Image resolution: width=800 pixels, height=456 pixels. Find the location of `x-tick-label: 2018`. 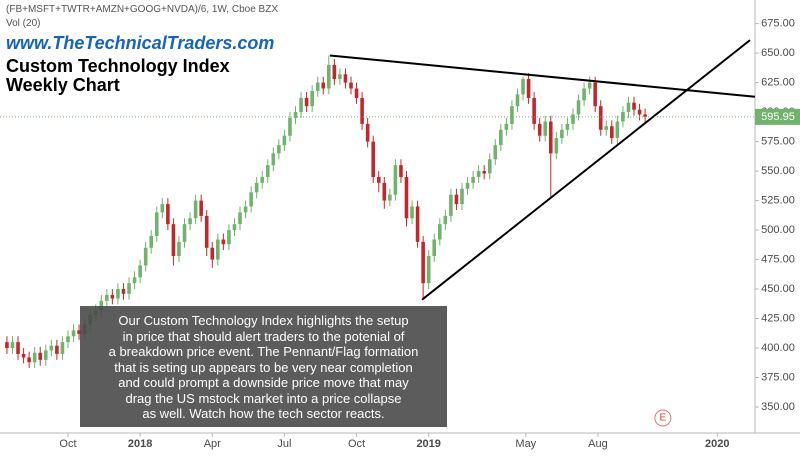

x-tick-label: 2018 is located at coordinates (140, 444).